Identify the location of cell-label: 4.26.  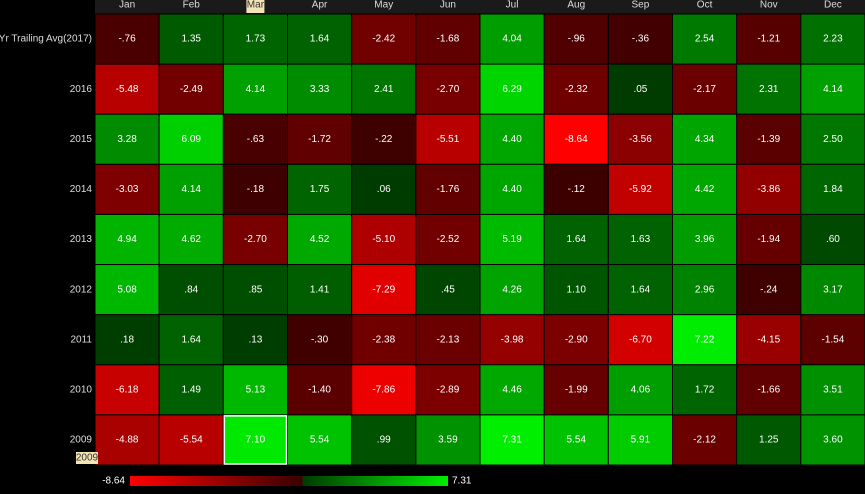
(512, 289).